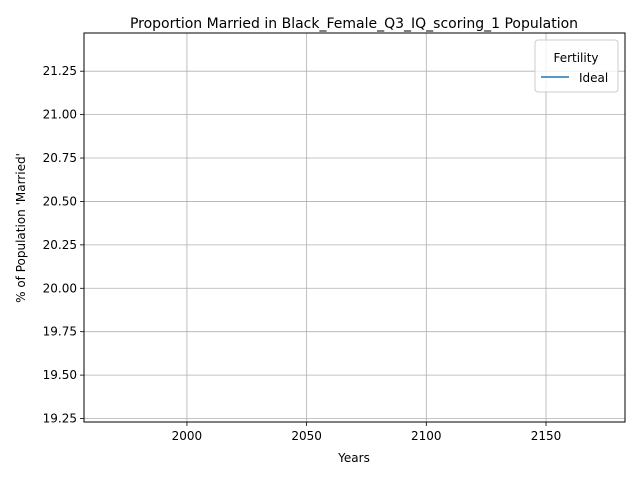 This screenshot has height=480, width=640. Describe the element at coordinates (60, 288) in the screenshot. I see `y-tick-label: 20.00` at that location.